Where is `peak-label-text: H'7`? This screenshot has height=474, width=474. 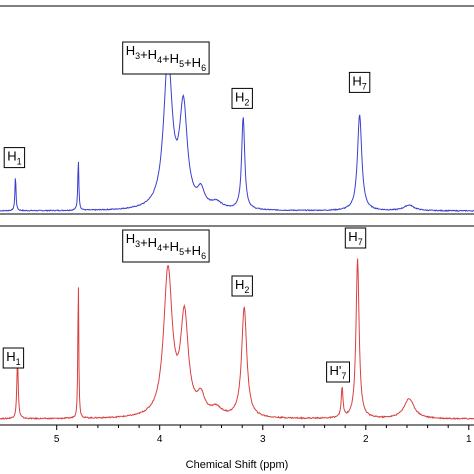
peak-label-text: H'7 is located at coordinates (338, 372).